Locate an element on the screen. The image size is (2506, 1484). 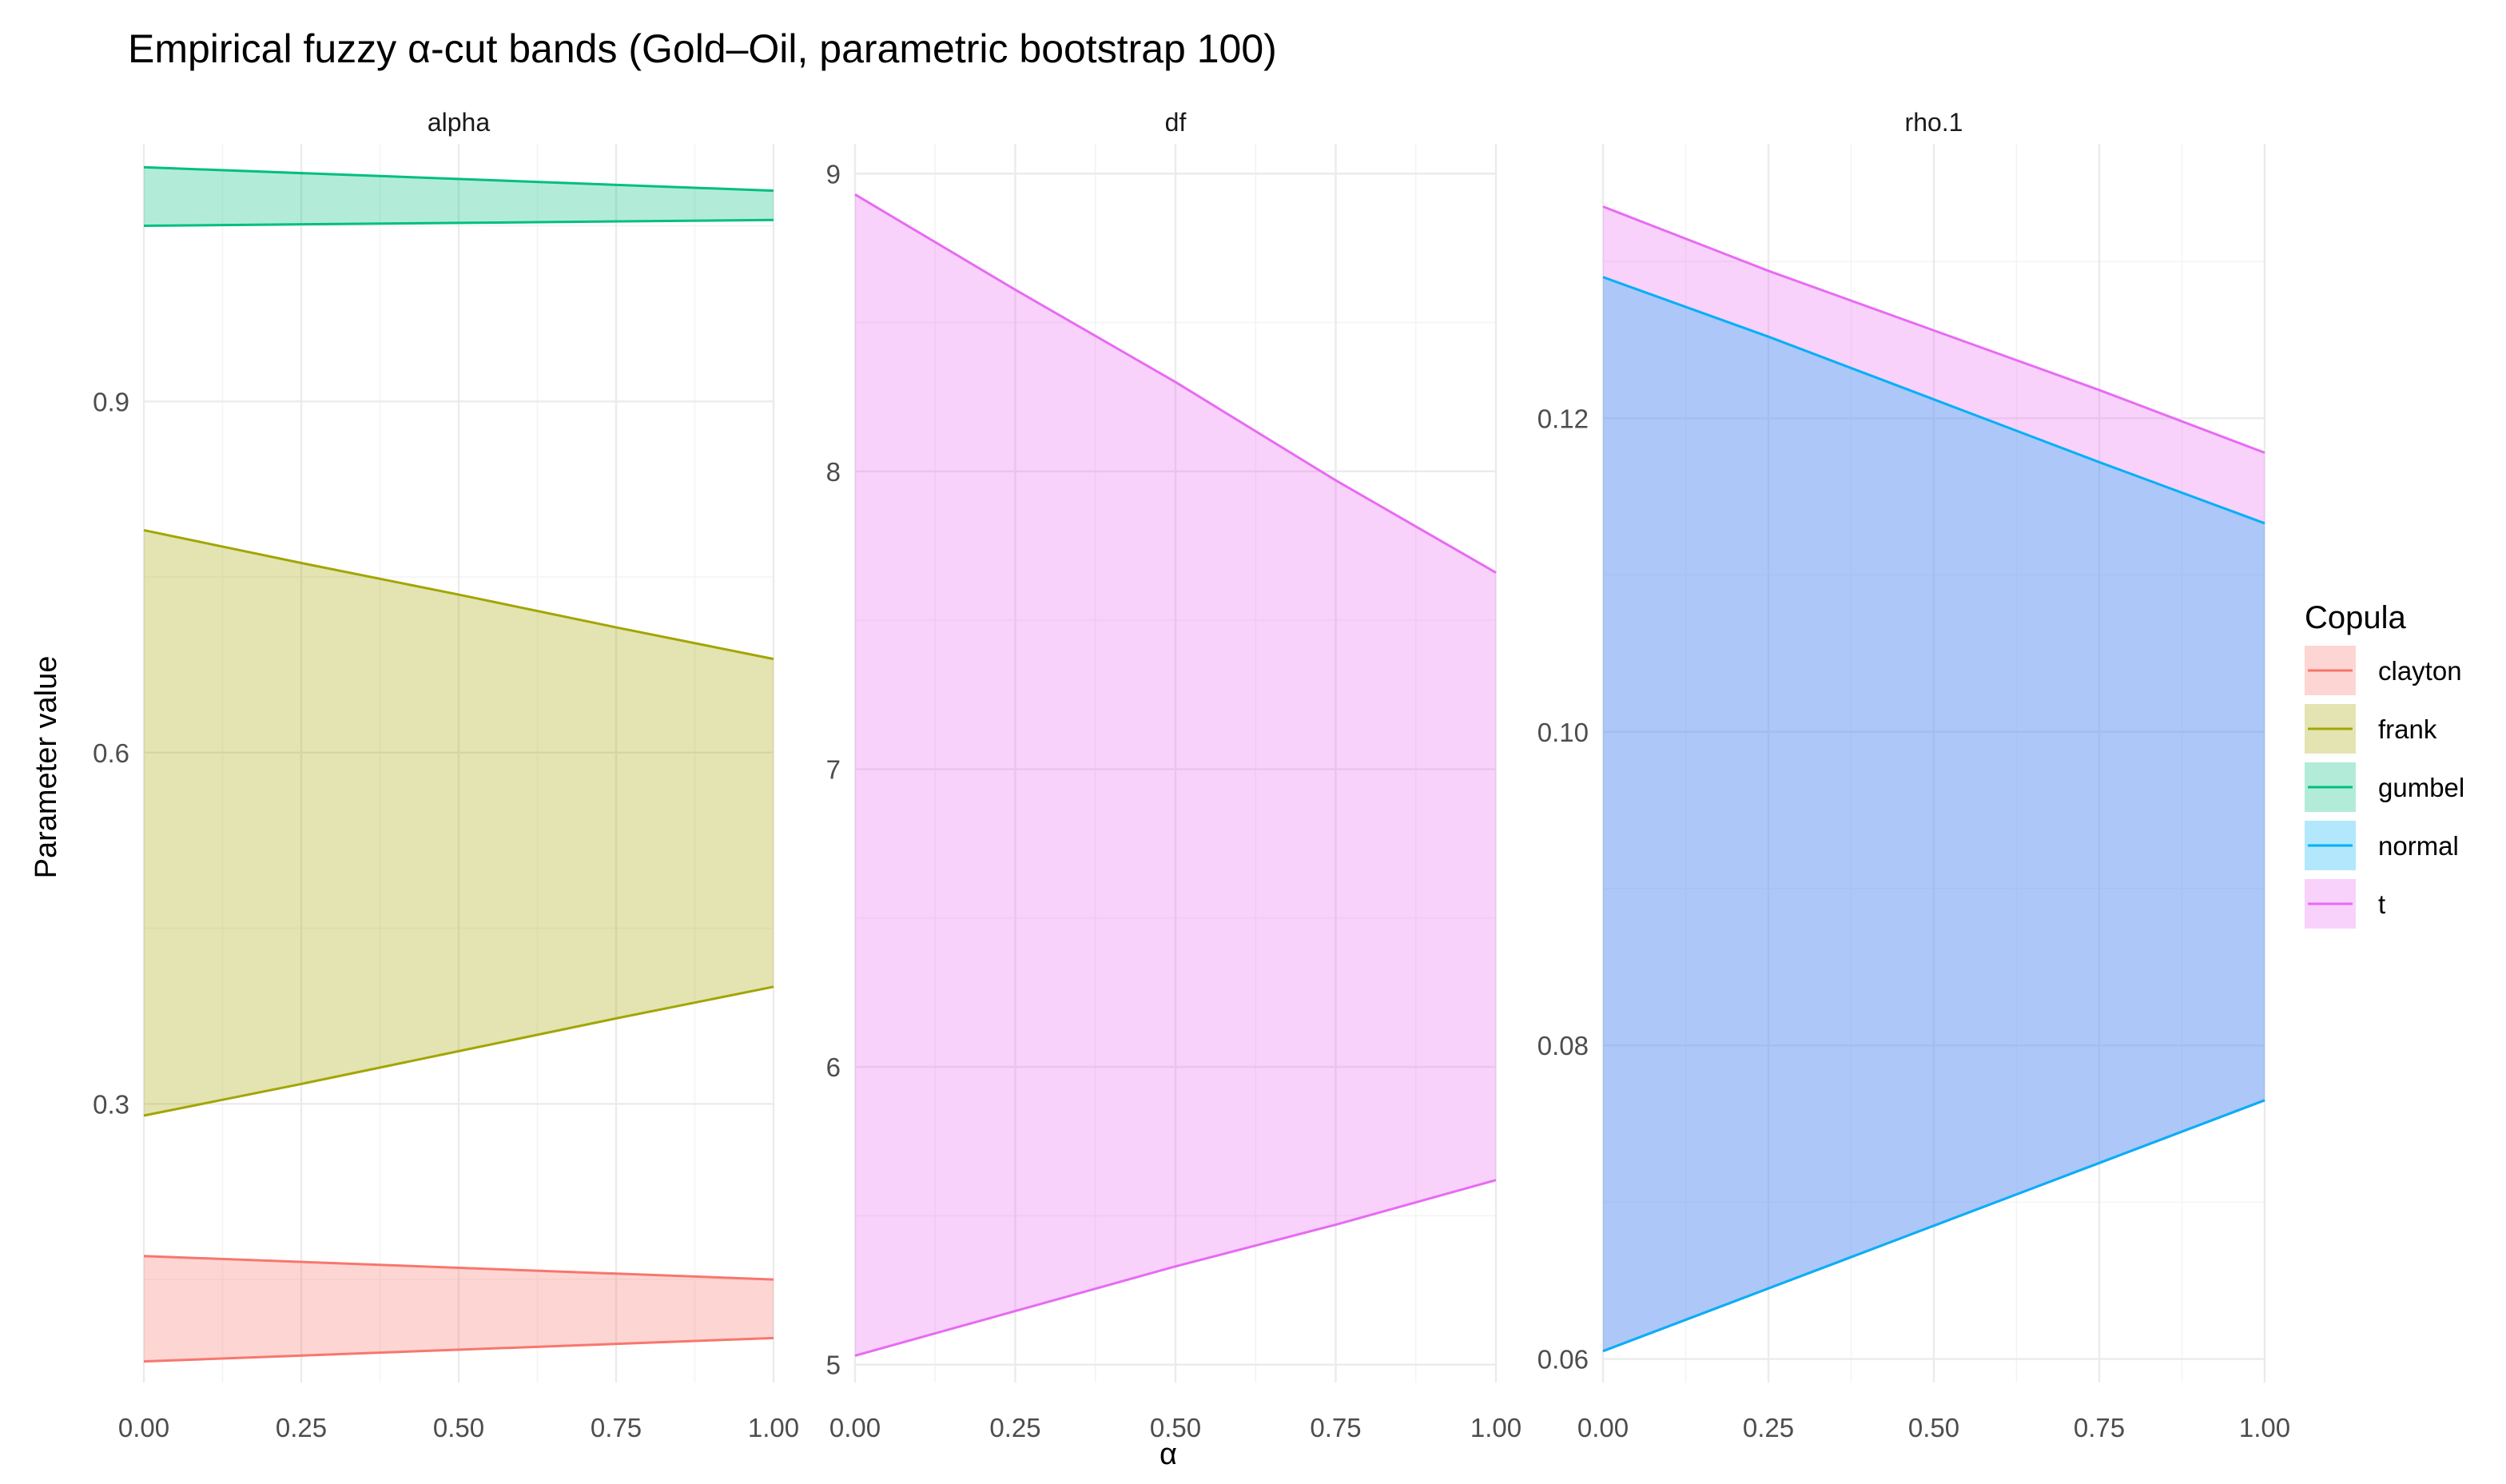
y-tick-label: 0.12 is located at coordinates (1563, 418).